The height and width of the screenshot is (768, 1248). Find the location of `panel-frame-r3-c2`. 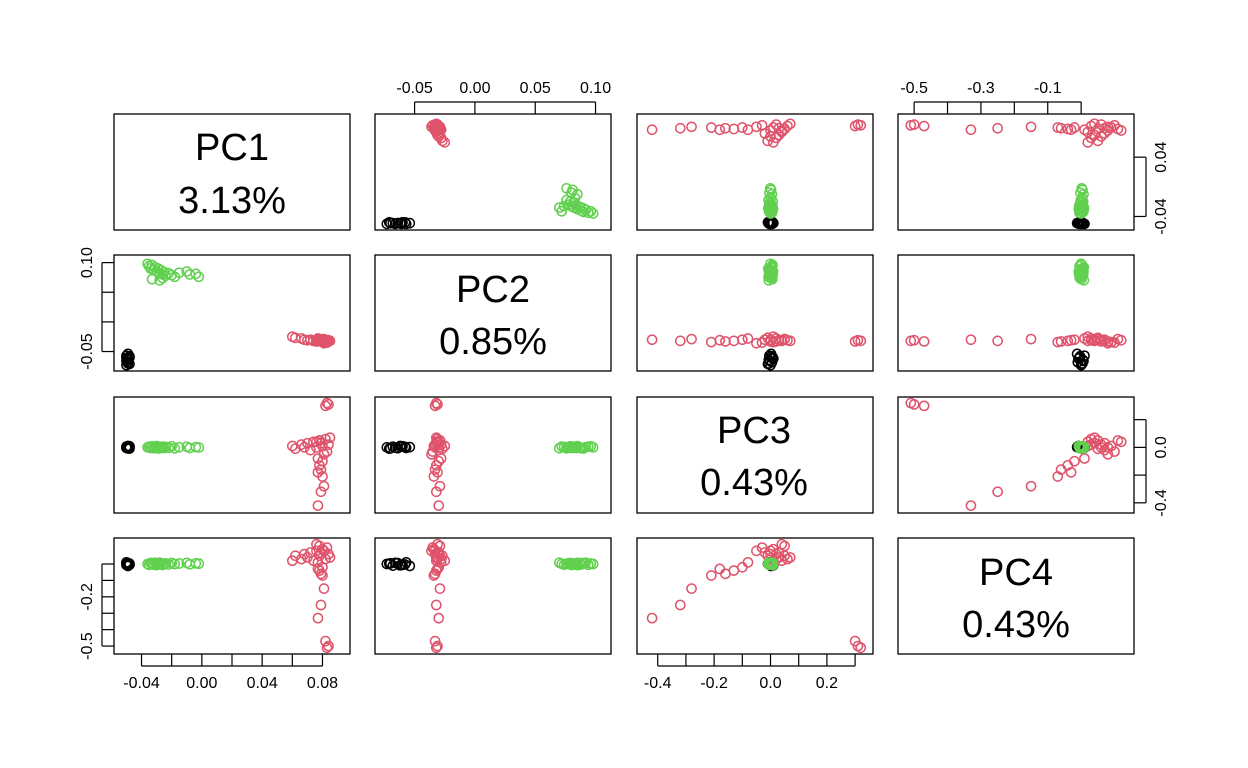

panel-frame-r3-c2 is located at coordinates (493, 455).